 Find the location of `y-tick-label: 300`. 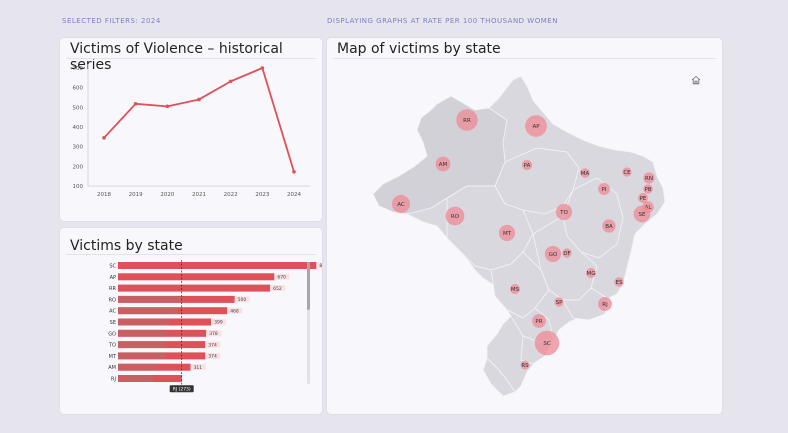

y-tick-label: 300 is located at coordinates (78, 148).